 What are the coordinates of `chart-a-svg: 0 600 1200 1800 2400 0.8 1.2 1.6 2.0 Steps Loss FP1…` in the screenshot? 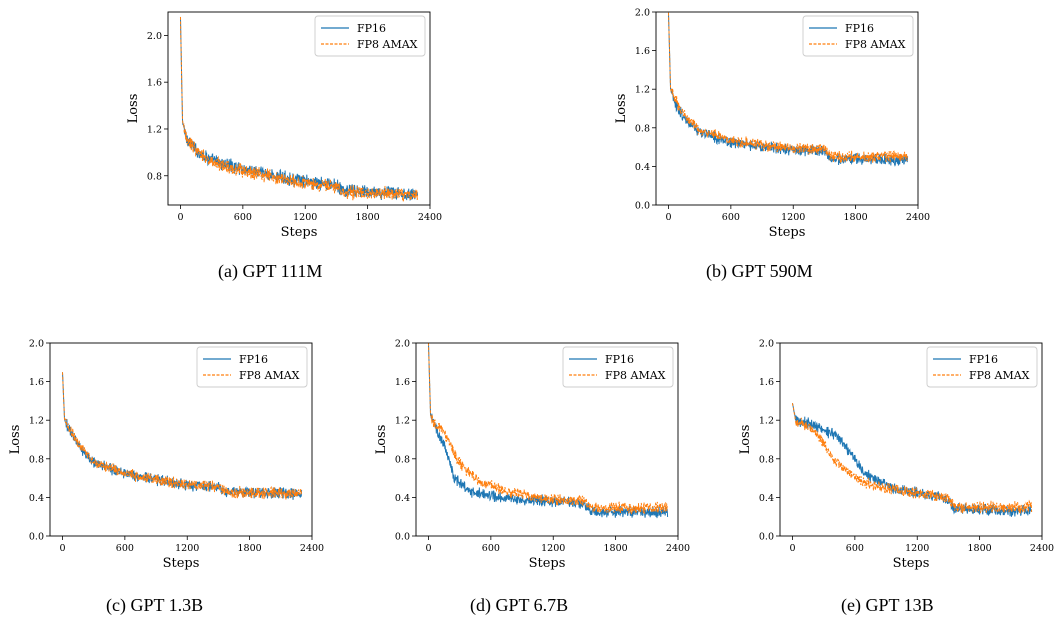 It's located at (284, 125).